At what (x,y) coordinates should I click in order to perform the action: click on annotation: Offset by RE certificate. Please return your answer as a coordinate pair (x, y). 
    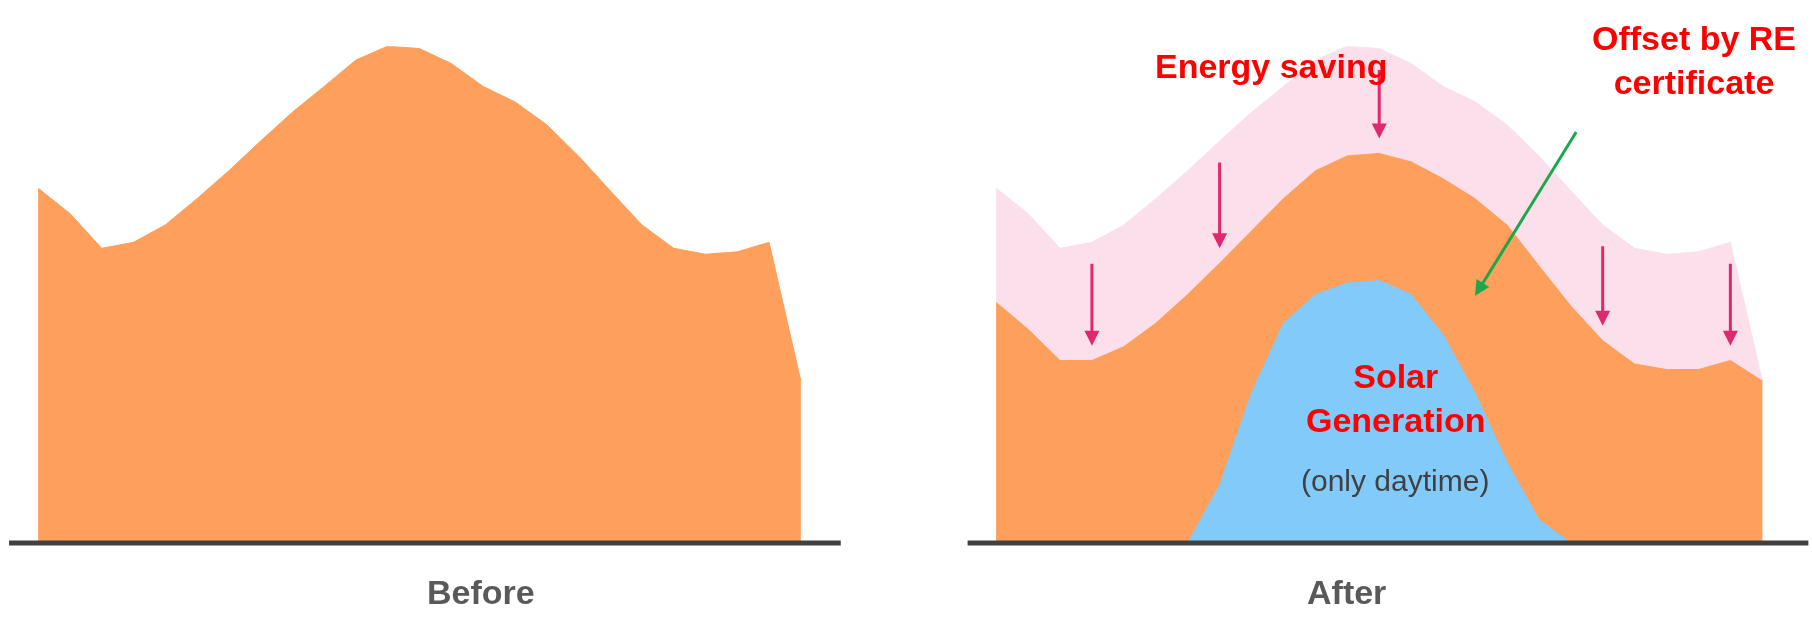
    Looking at the image, I should click on (1694, 60).